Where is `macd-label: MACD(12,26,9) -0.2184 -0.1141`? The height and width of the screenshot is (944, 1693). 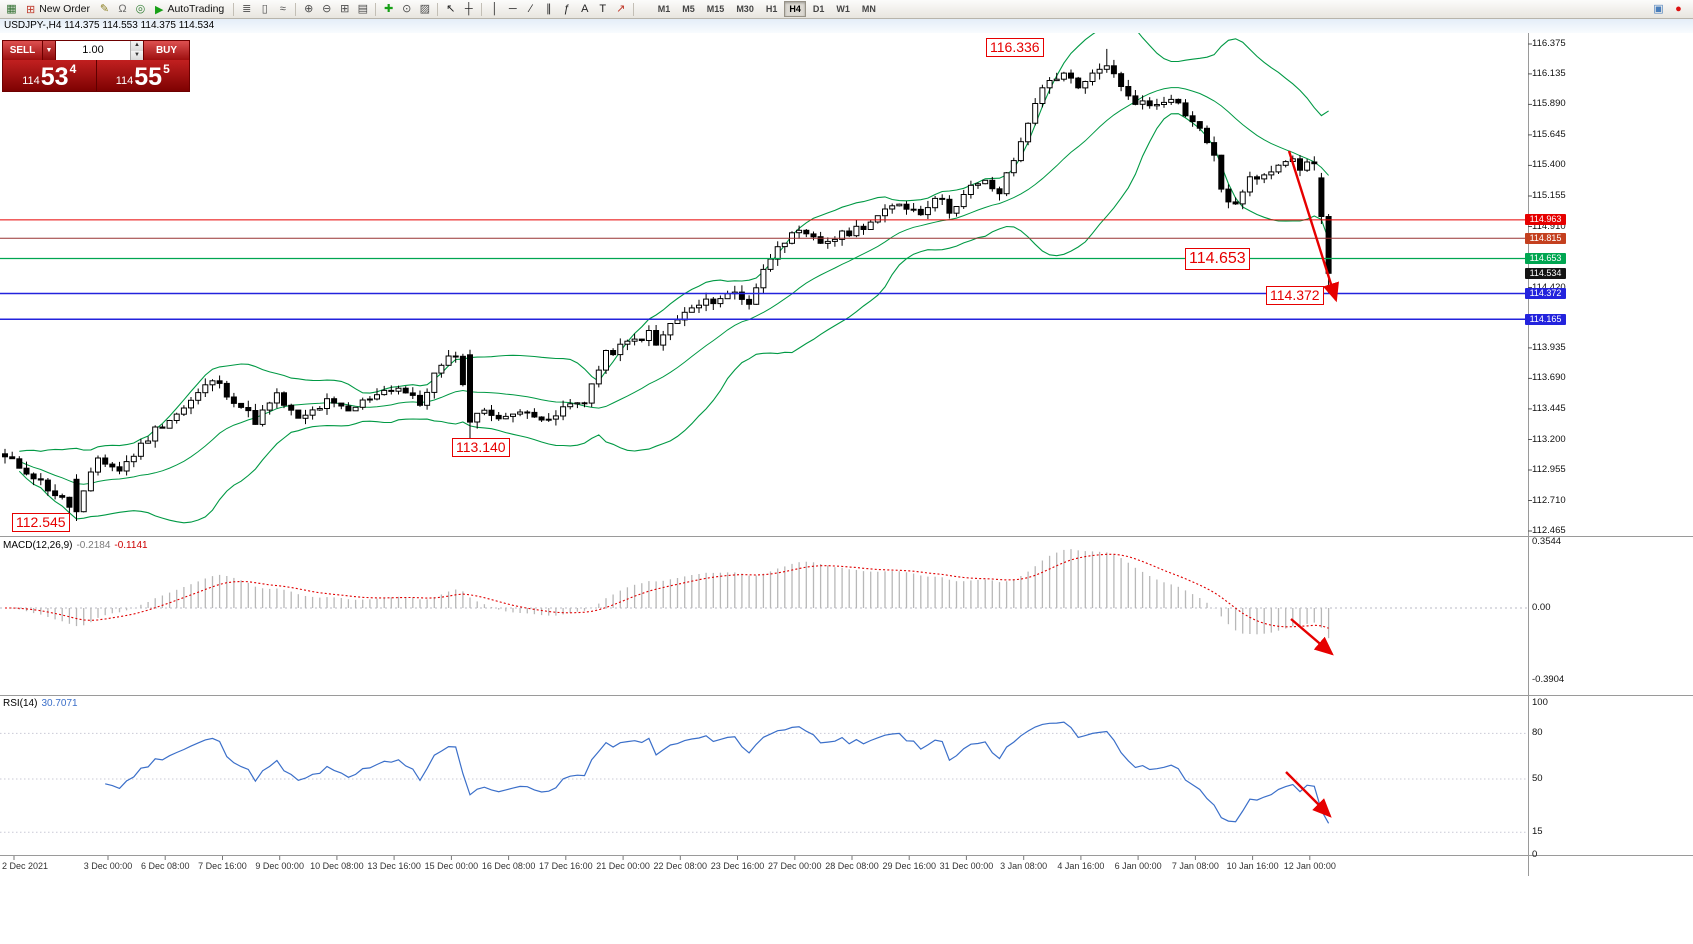 macd-label: MACD(12,26,9) -0.2184 -0.1141 is located at coordinates (77, 545).